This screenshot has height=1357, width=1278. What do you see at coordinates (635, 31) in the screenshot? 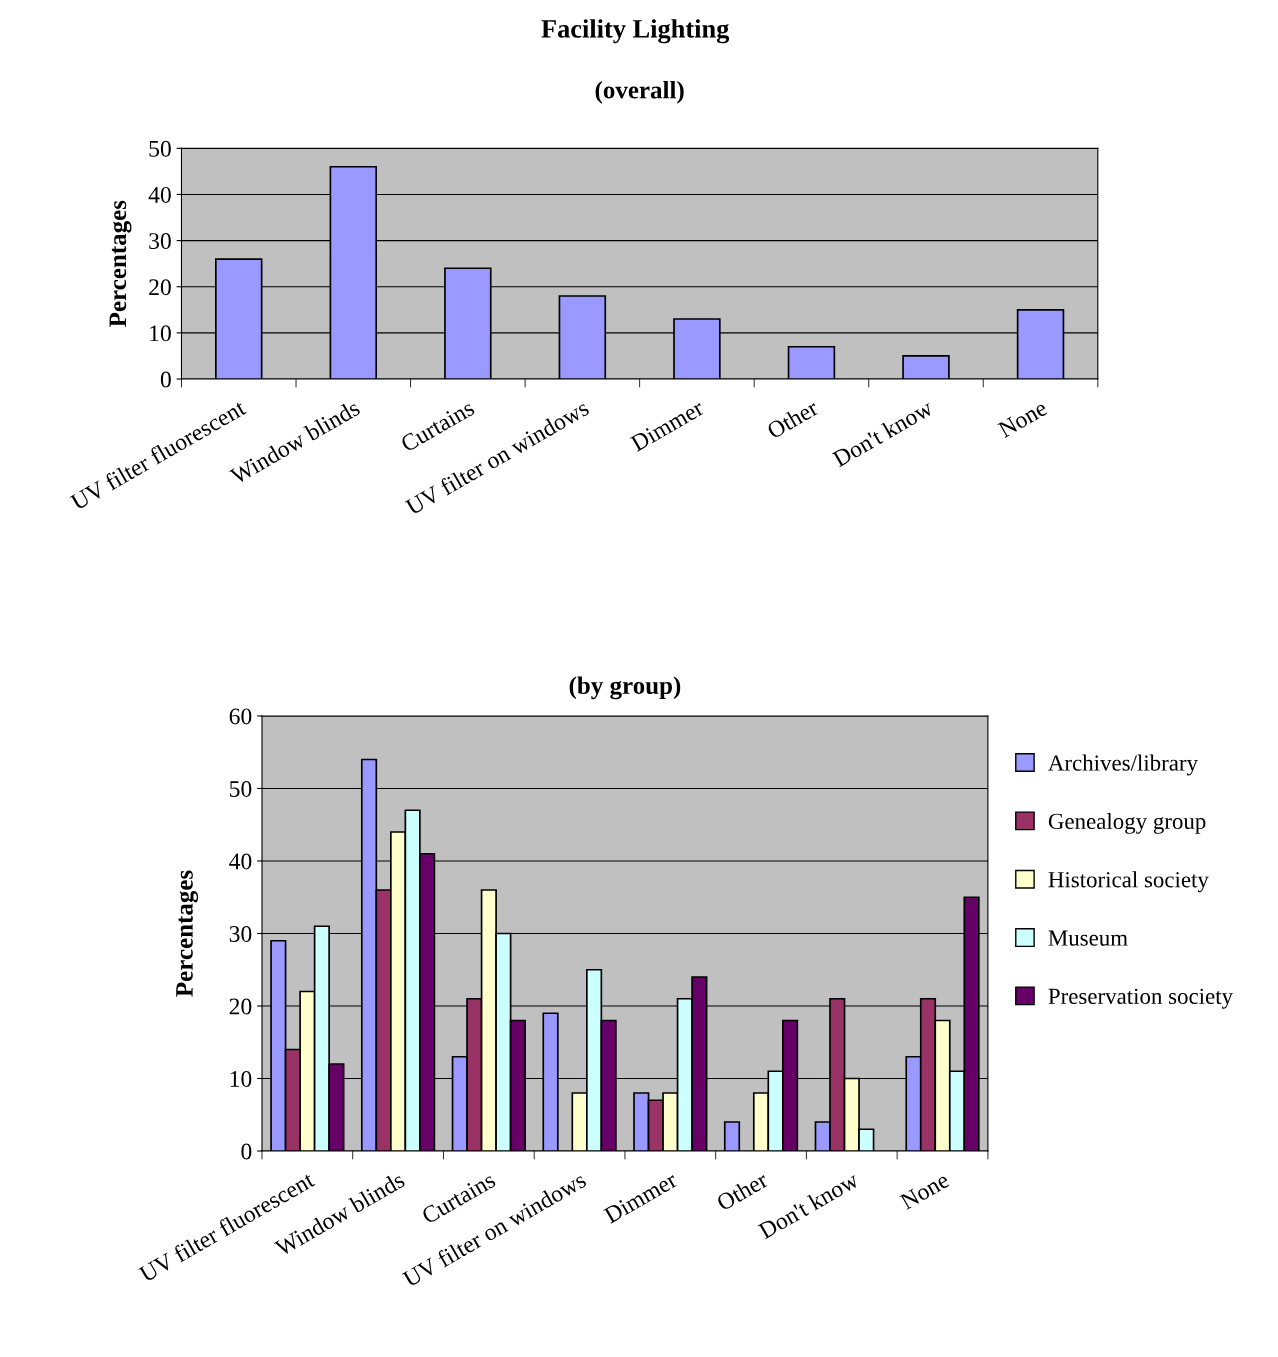
I see `chart-title: Facility Lighting` at bounding box center [635, 31].